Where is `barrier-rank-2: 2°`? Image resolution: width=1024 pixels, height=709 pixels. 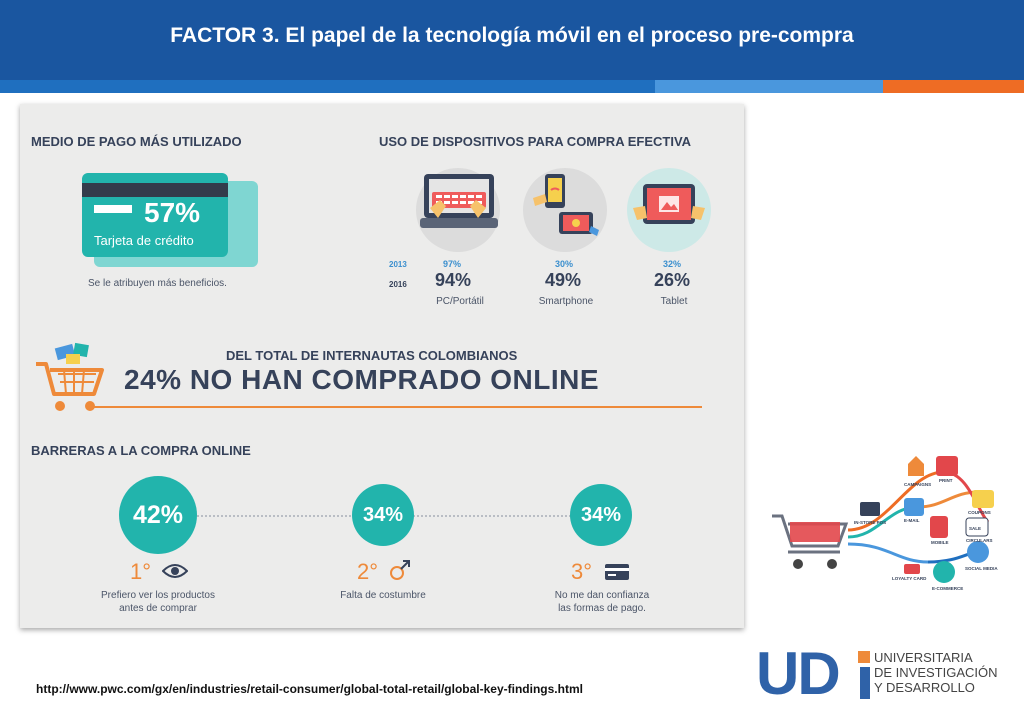 barrier-rank-2: 2° is located at coordinates (368, 571).